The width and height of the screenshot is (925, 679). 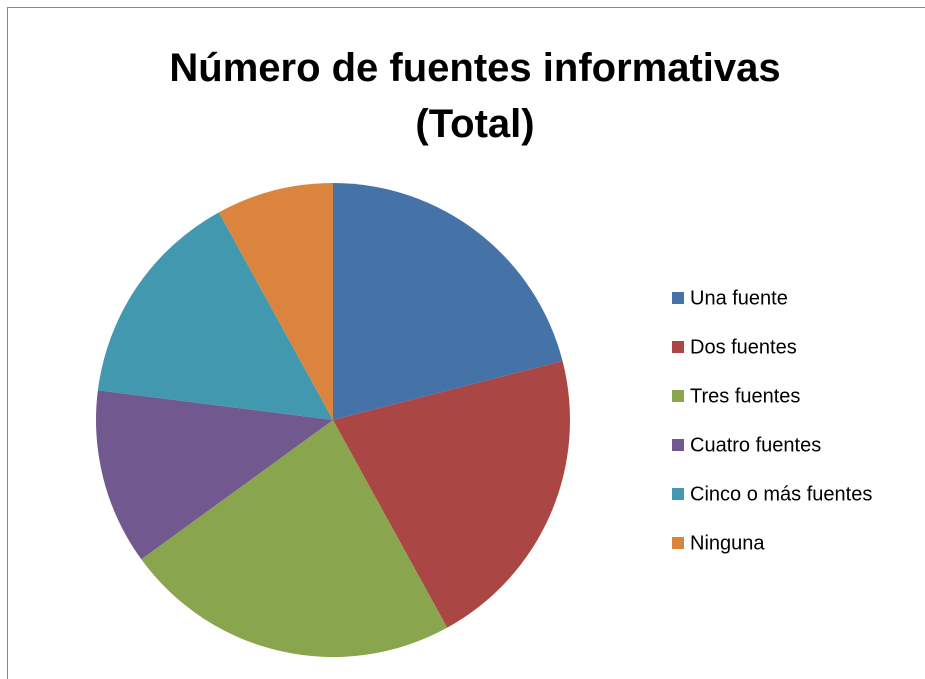 I want to click on legend-label: Cuatro fuentes, so click(x=755, y=445).